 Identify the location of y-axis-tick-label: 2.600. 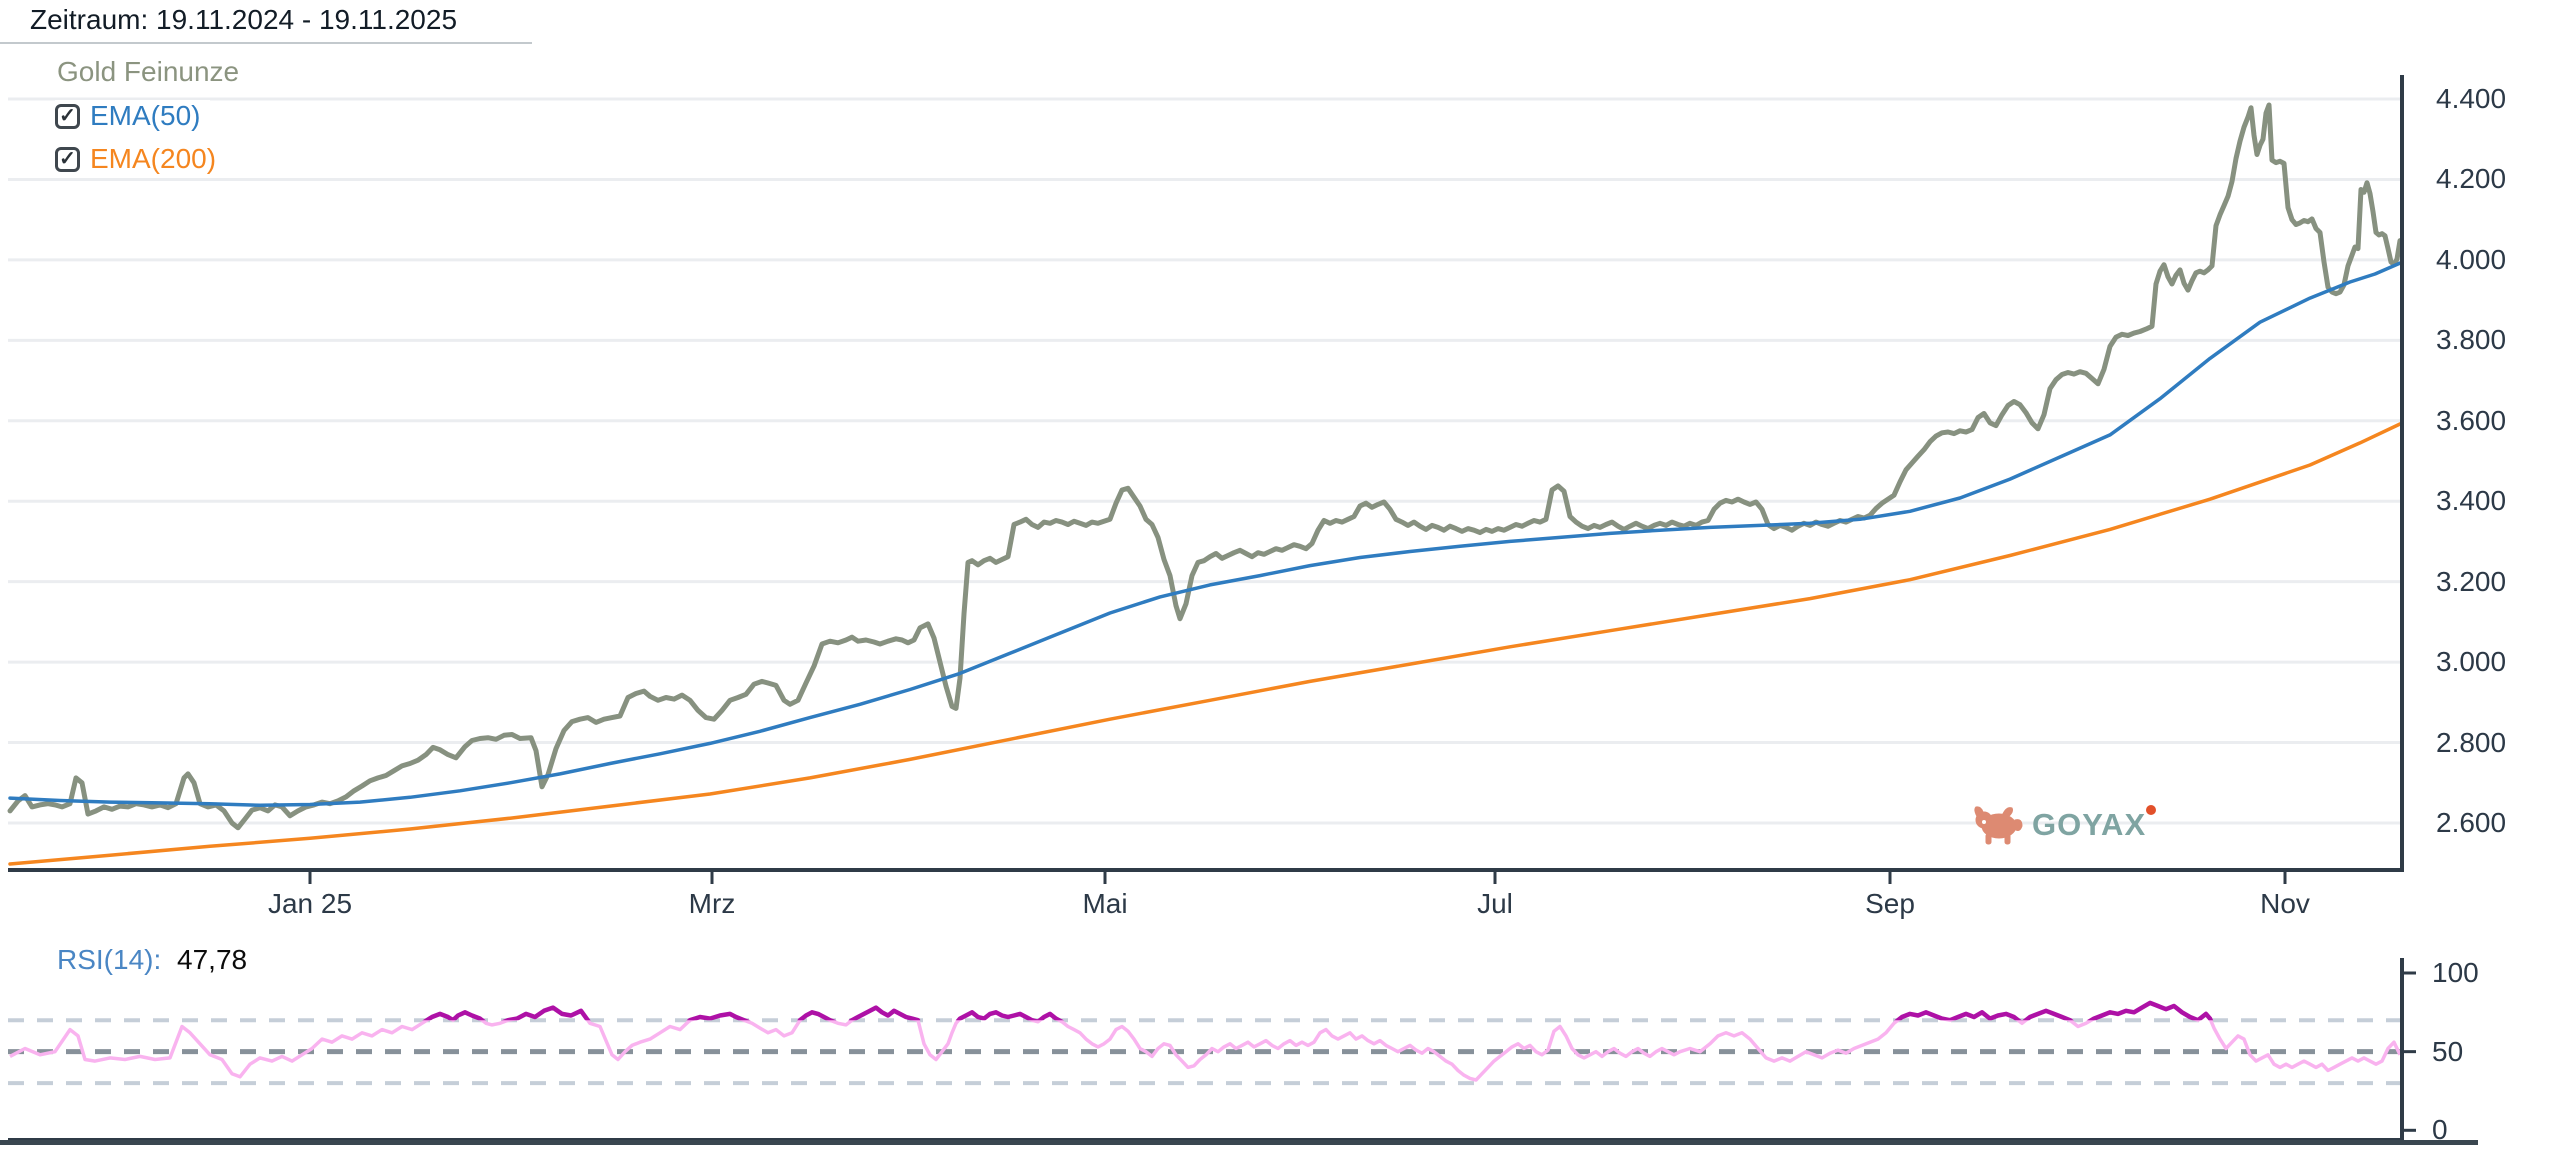
(2471, 822).